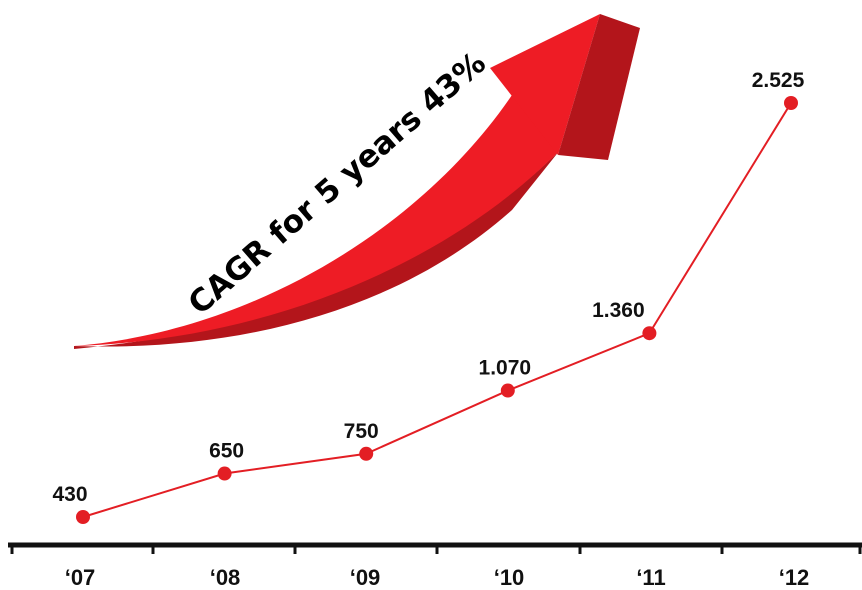  I want to click on x-tick-label: ‘09, so click(365, 577).